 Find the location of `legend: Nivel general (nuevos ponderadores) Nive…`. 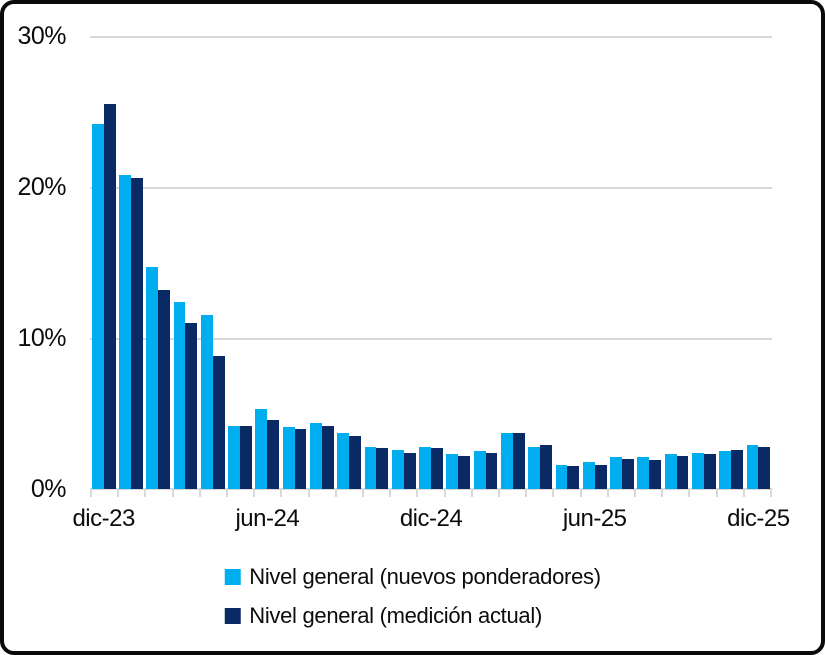

legend: Nivel general (nuevos ponderadores) Nive… is located at coordinates (412, 596).